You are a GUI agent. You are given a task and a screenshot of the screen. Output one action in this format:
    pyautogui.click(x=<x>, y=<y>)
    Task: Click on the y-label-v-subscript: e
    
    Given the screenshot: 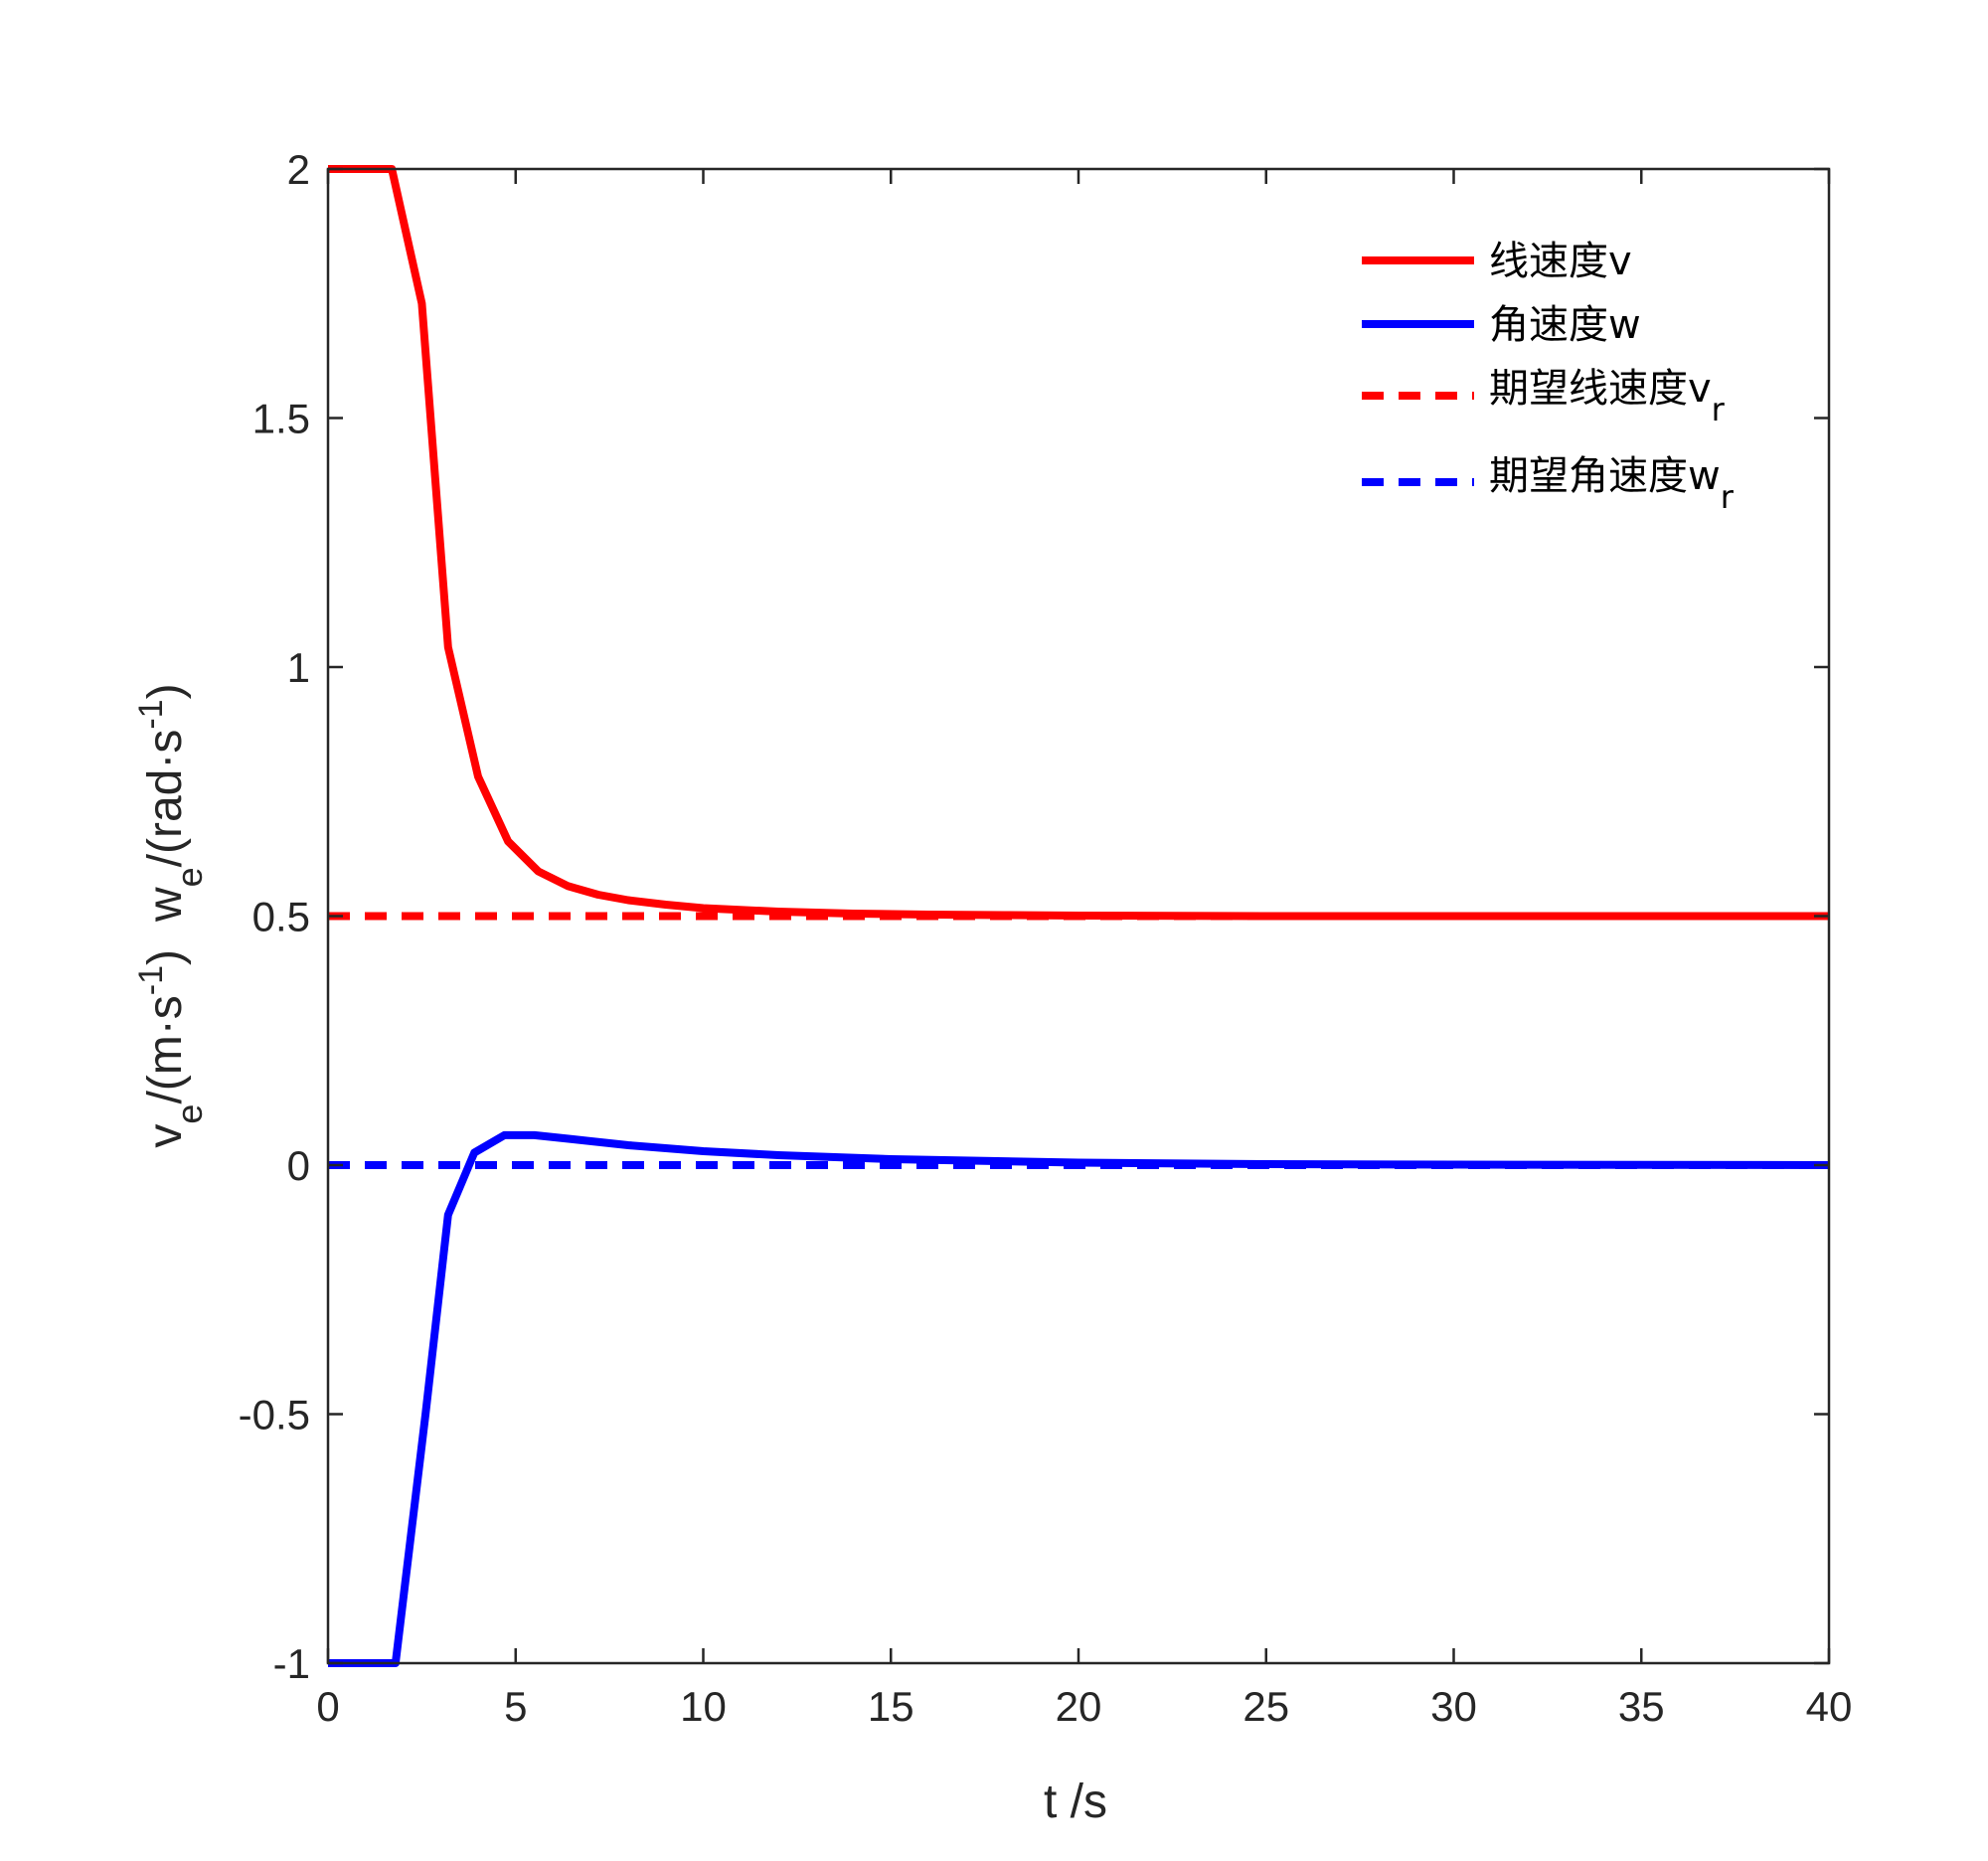 What is the action you would take?
    pyautogui.click(x=189, y=1114)
    